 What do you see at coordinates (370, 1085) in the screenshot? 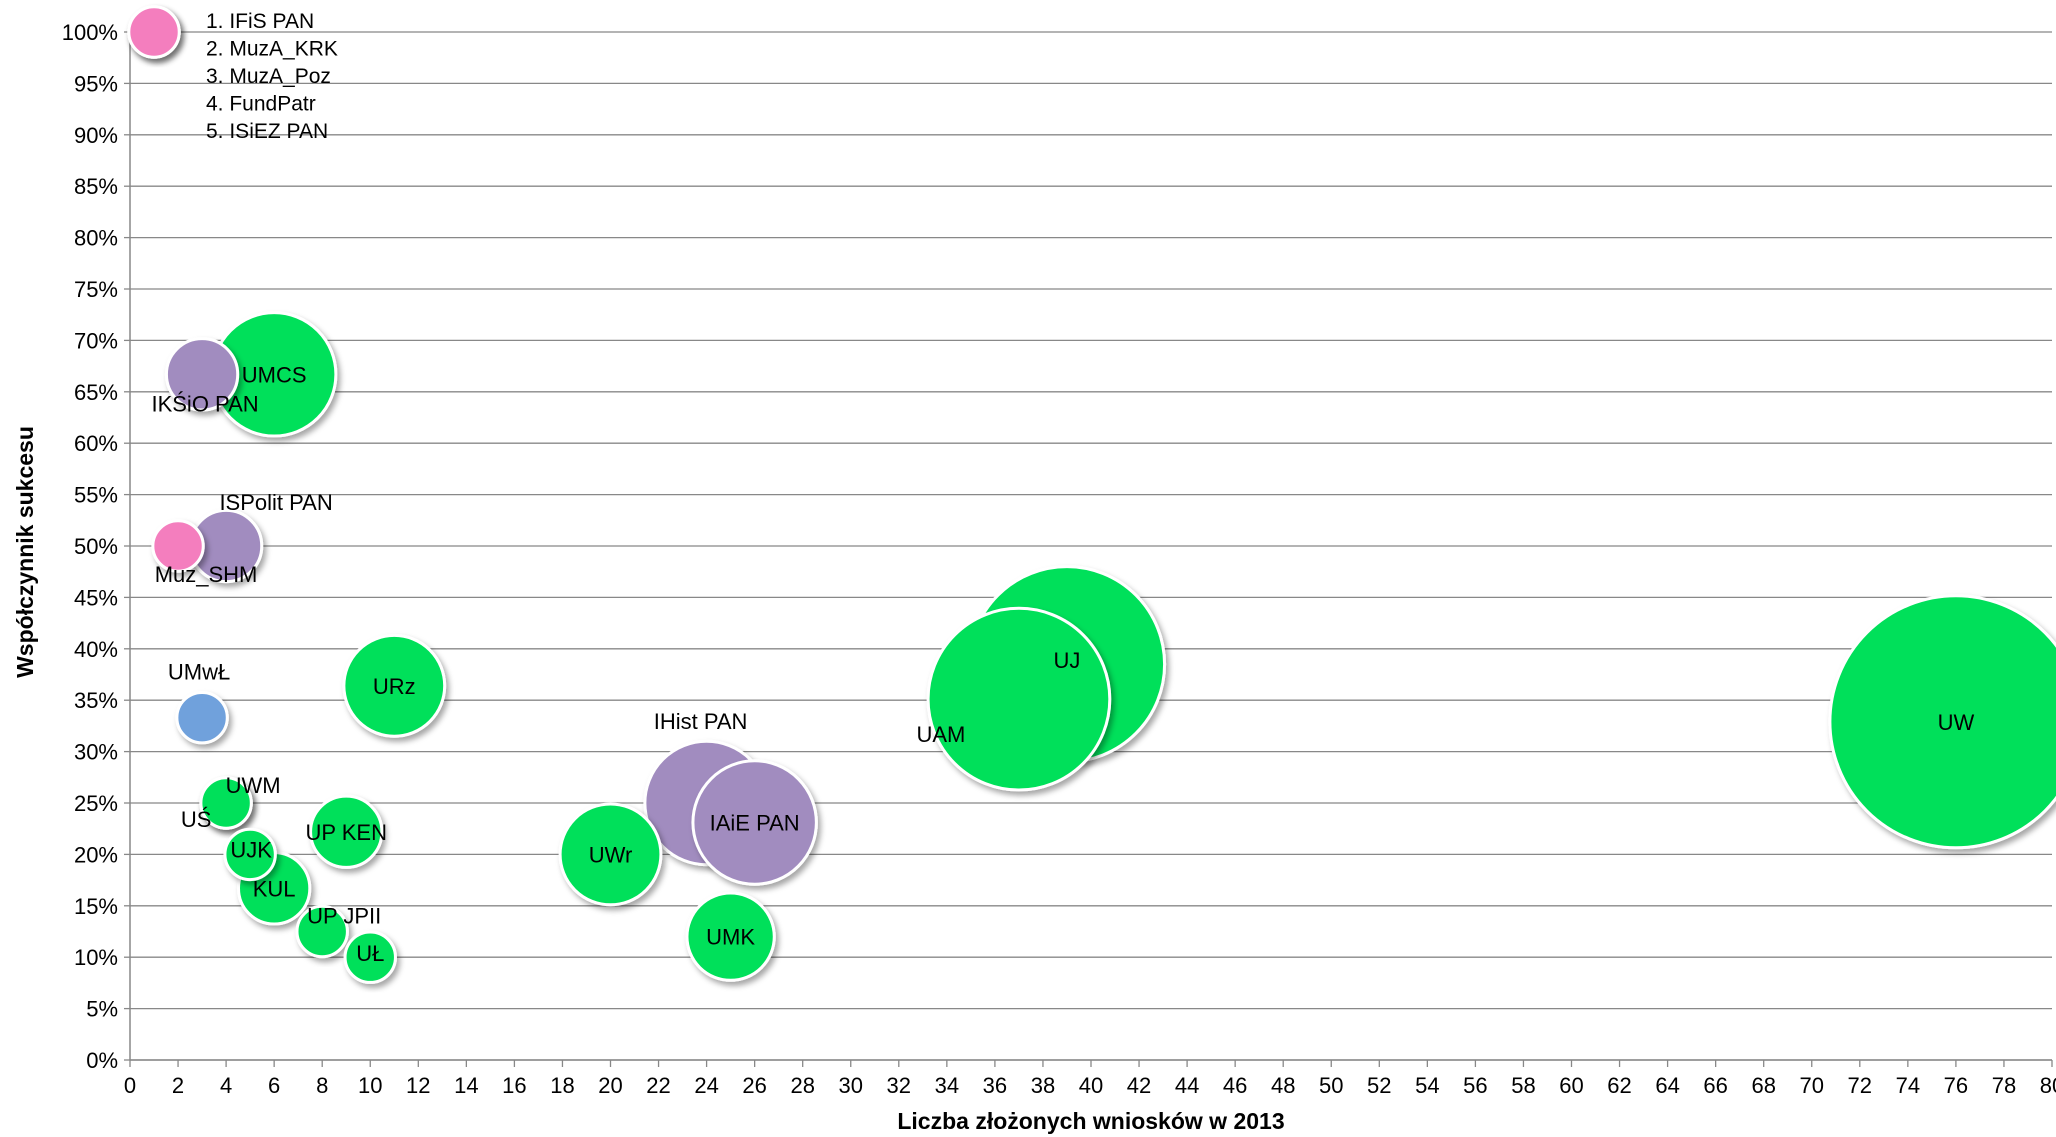
I see `x-tick-label: 10` at bounding box center [370, 1085].